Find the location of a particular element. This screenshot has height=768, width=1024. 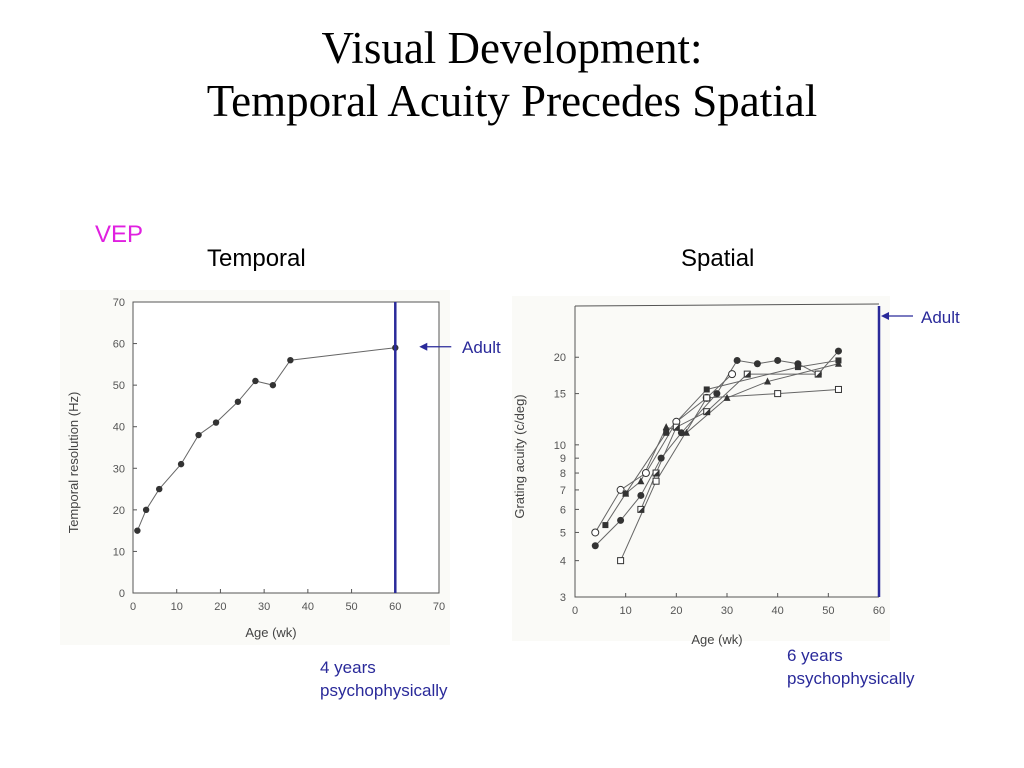

spatial-note-line-2: psychophysically is located at coordinates (851, 678).